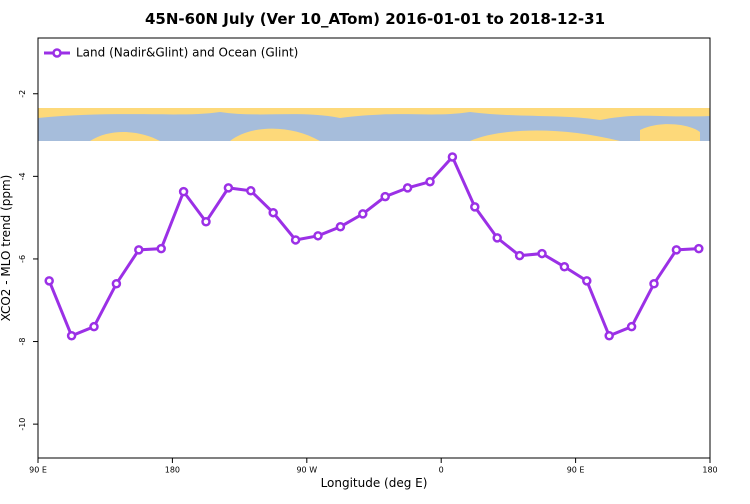  Describe the element at coordinates (6, 248) in the screenshot. I see `y-axis-label: XCO2 - MLO trend (ppm)` at that location.